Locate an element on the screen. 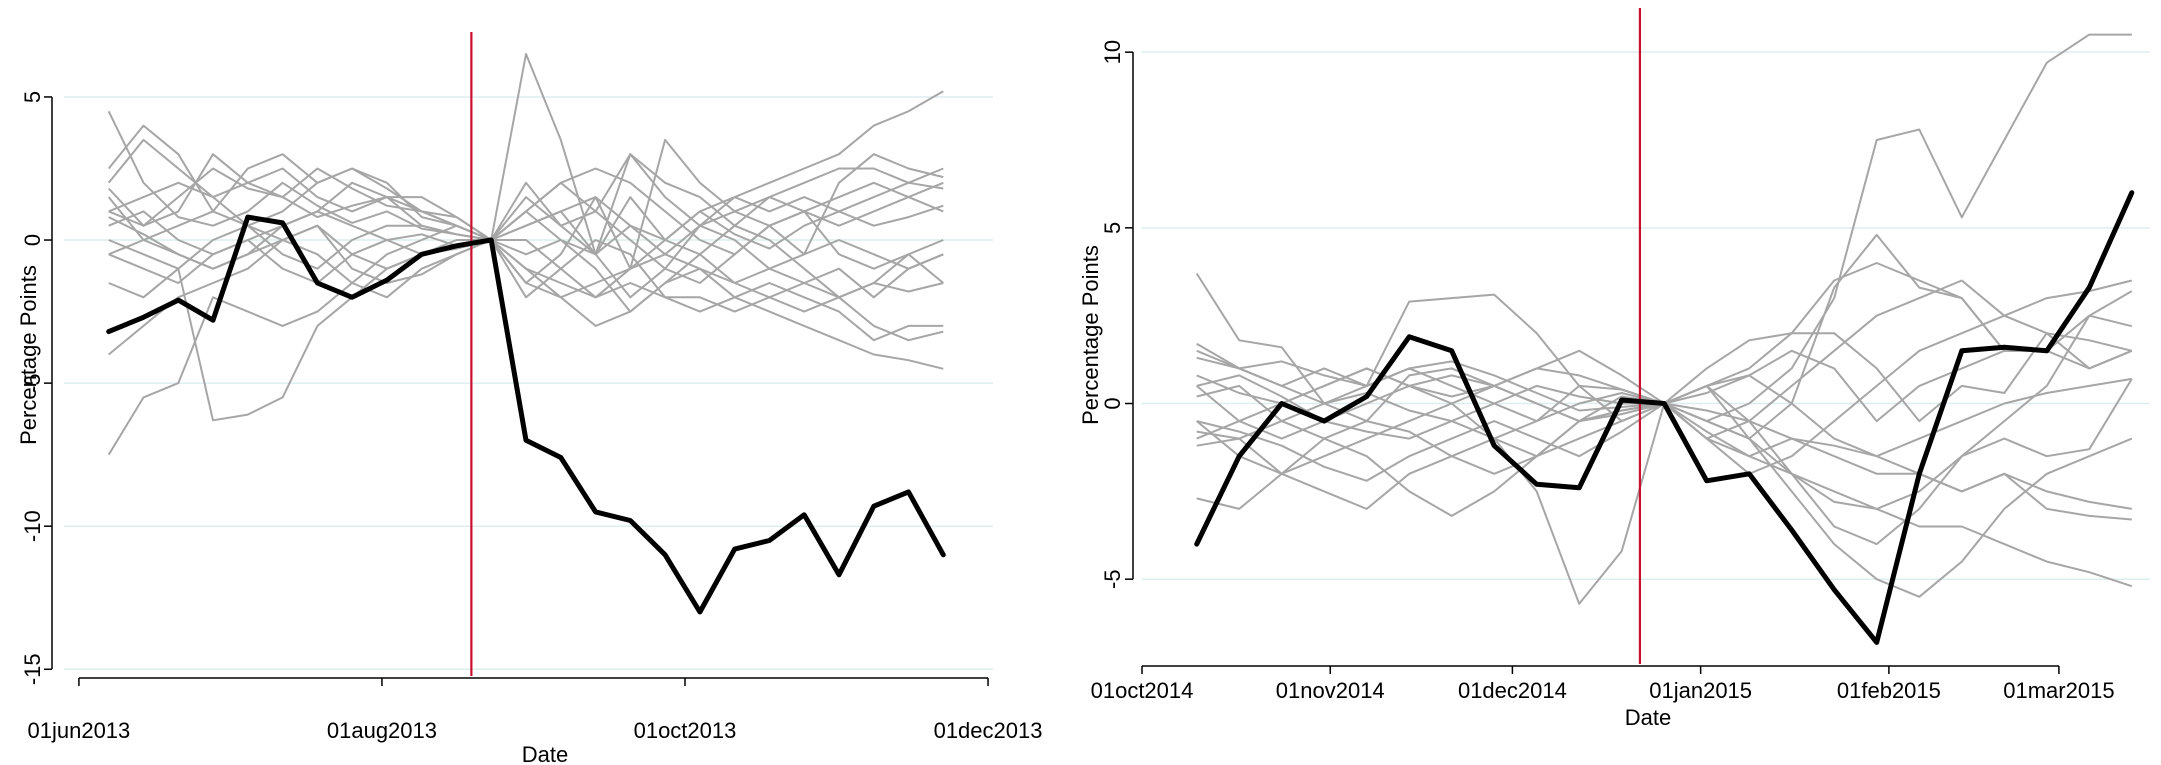  y-tick-label: 10 is located at coordinates (1112, 52).